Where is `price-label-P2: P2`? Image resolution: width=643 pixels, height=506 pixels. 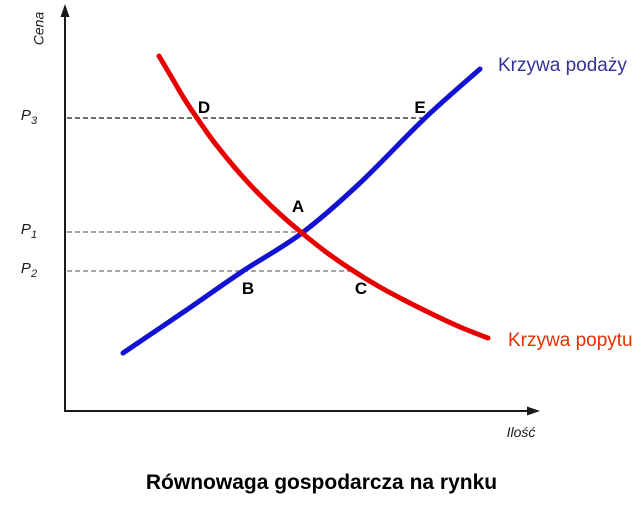 price-label-P2: P2 is located at coordinates (29, 270).